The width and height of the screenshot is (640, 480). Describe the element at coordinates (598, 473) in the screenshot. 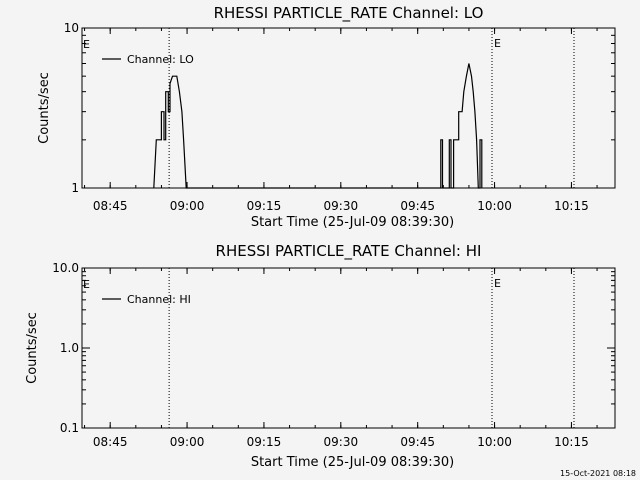

I see `footer-timestamp: 15-Oct-2021 08:18` at that location.